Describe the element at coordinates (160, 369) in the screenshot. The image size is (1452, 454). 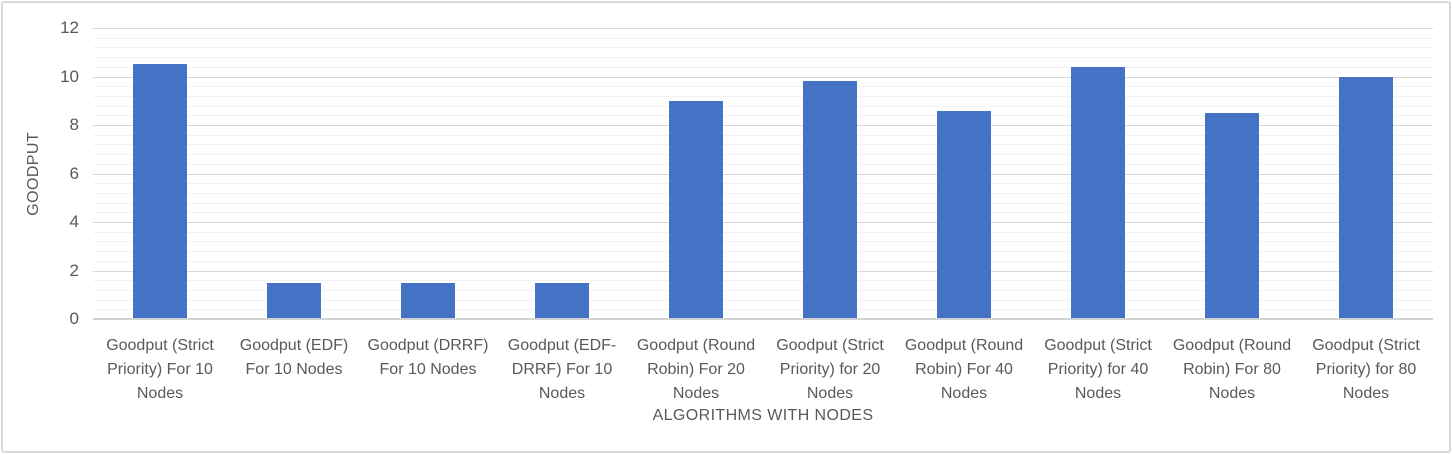
I see `category-label: Goodput (Strict Priority) For 10 Nodes` at that location.